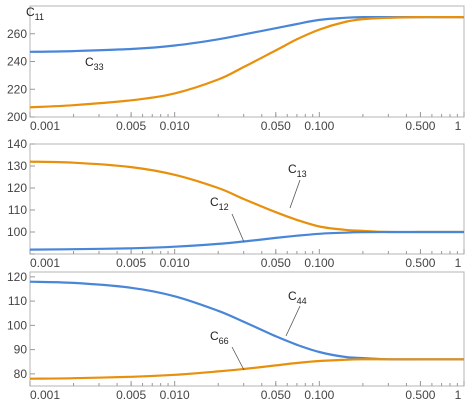 The height and width of the screenshot is (404, 474). Describe the element at coordinates (302, 301) in the screenshot. I see `series-label-sub: 44` at that location.